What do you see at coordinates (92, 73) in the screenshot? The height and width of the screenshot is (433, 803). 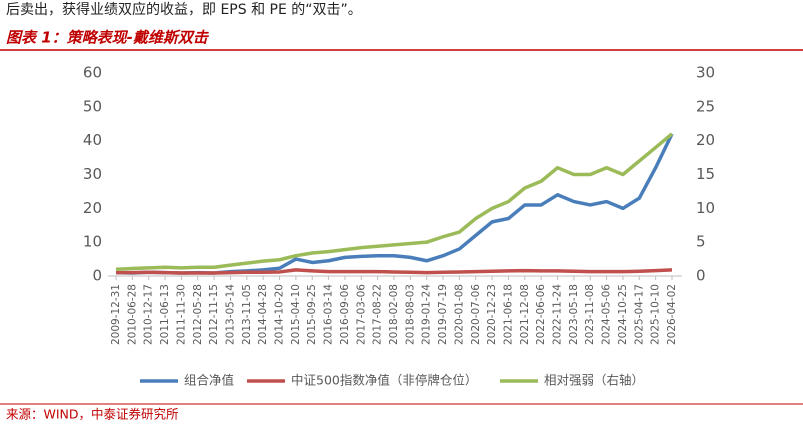 I see `y-tick-label: 60` at bounding box center [92, 73].